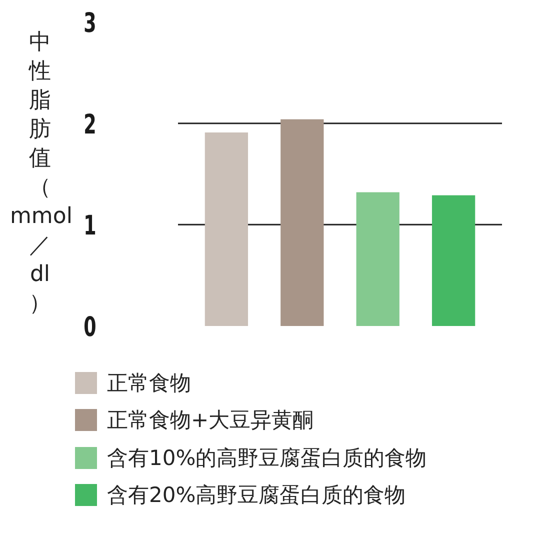 The image size is (550, 533). I want to click on y-tick-label: 3, so click(90, 23).